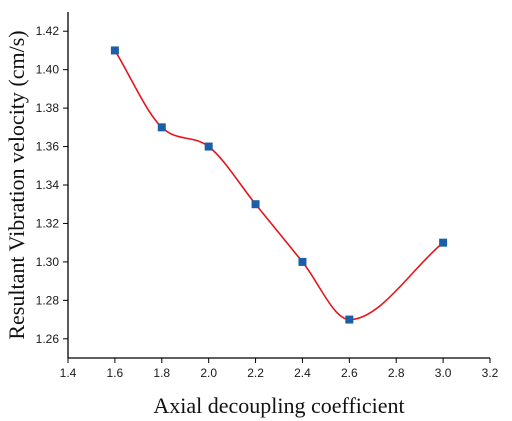 The width and height of the screenshot is (512, 421). Describe the element at coordinates (48, 147) in the screenshot. I see `y-tick-label: 1.36` at that location.